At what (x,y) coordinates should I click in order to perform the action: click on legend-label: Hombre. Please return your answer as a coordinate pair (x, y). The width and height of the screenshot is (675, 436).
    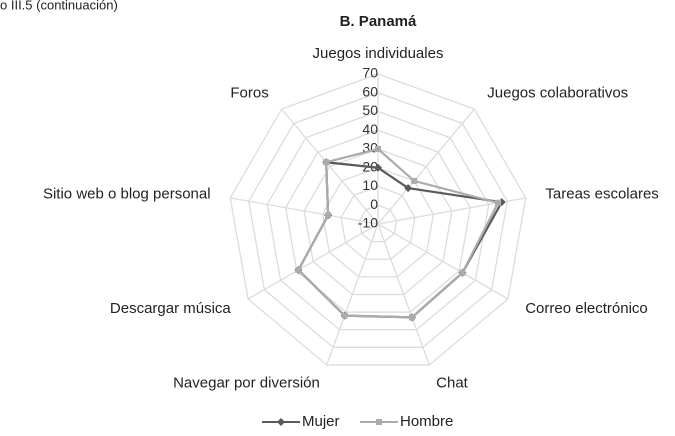
    Looking at the image, I should click on (426, 421).